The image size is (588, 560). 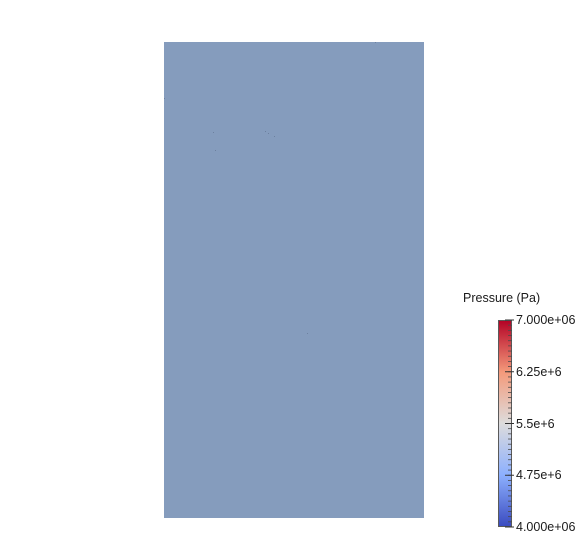 What do you see at coordinates (505, 423) in the screenshot?
I see `colorbar` at bounding box center [505, 423].